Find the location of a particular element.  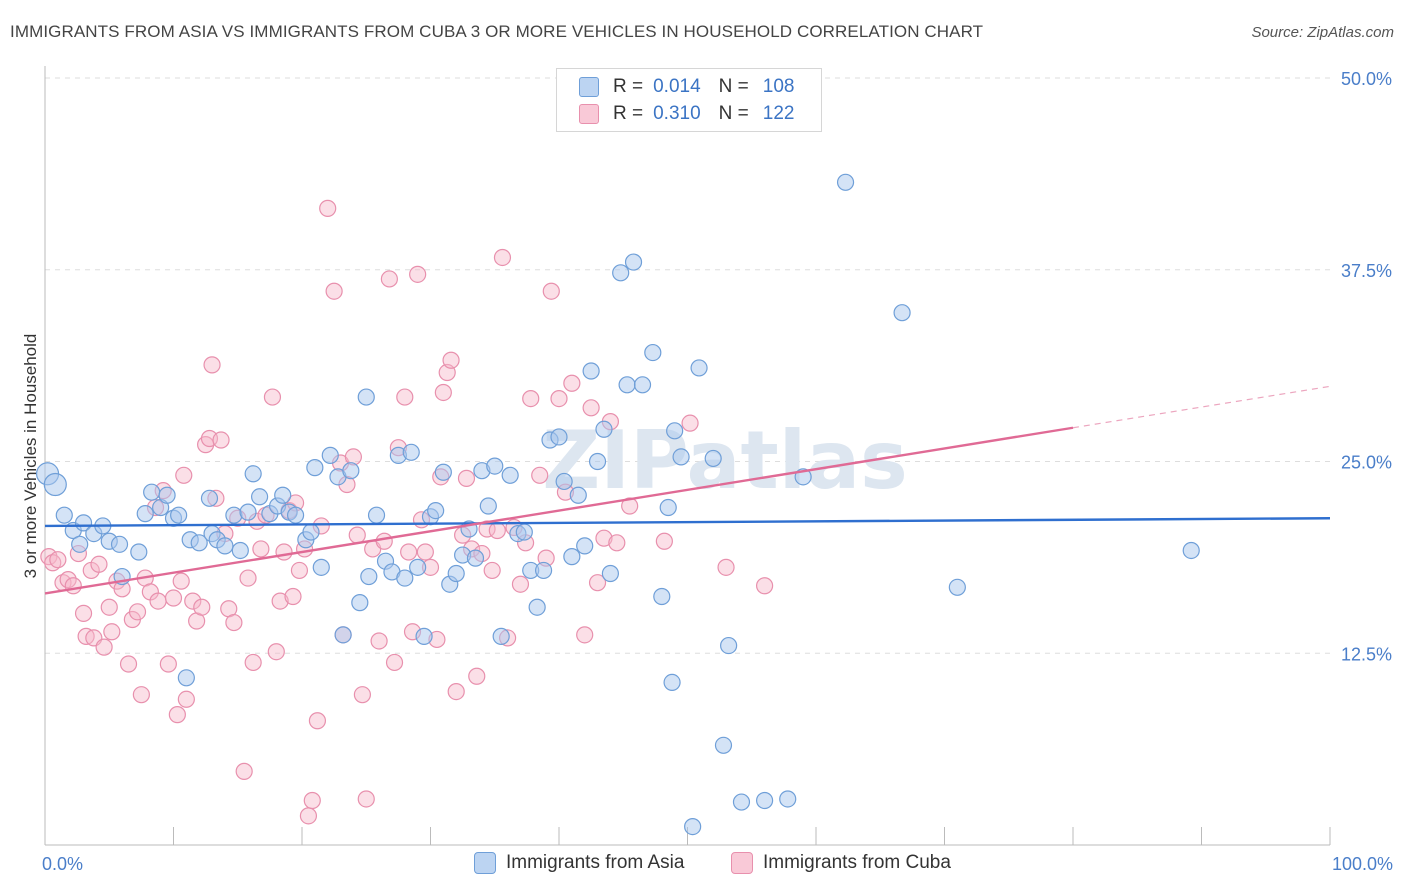

asia-trend-line is located at coordinates (687, 522).